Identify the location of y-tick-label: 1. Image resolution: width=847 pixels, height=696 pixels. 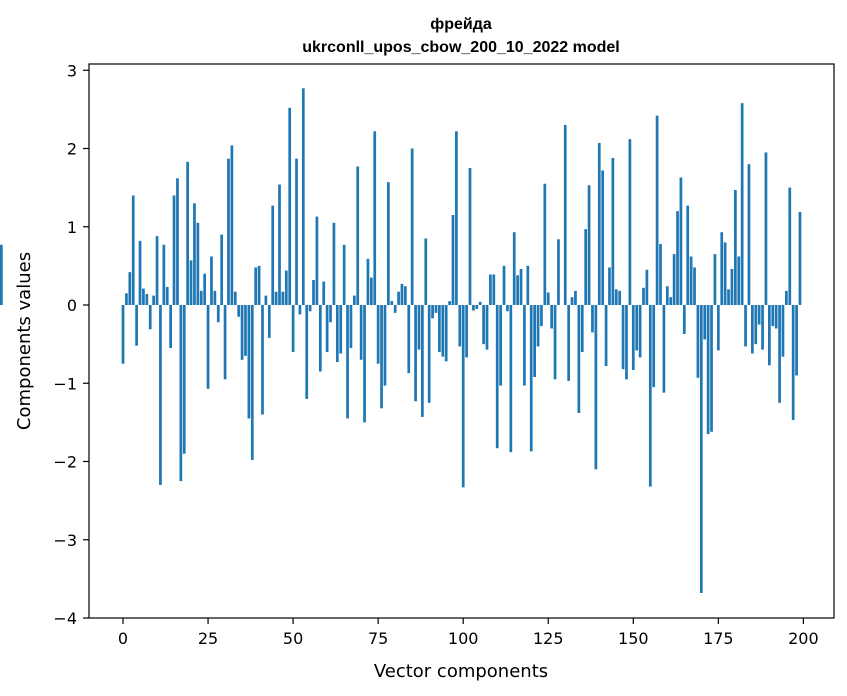
(72, 227).